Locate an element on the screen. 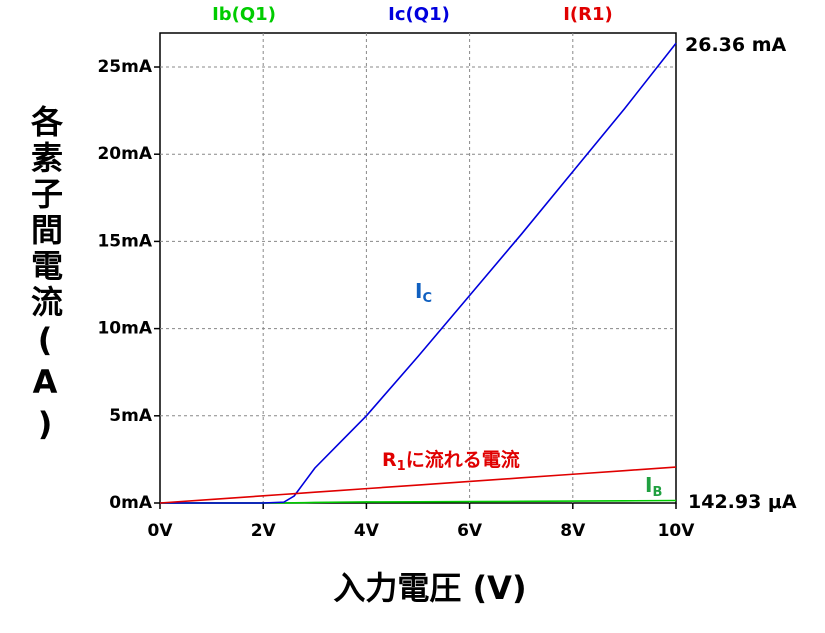 The image size is (825, 633). annotation: IC is located at coordinates (423, 292).